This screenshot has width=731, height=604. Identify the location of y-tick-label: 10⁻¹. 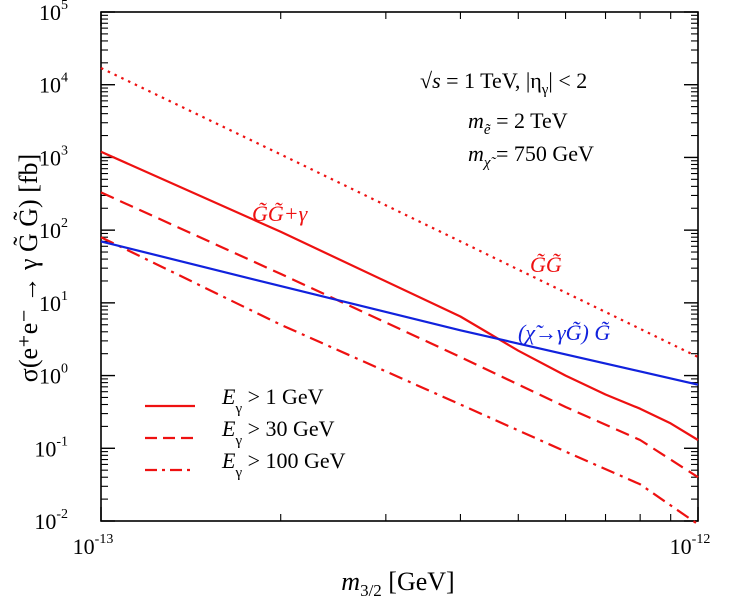
(51, 447).